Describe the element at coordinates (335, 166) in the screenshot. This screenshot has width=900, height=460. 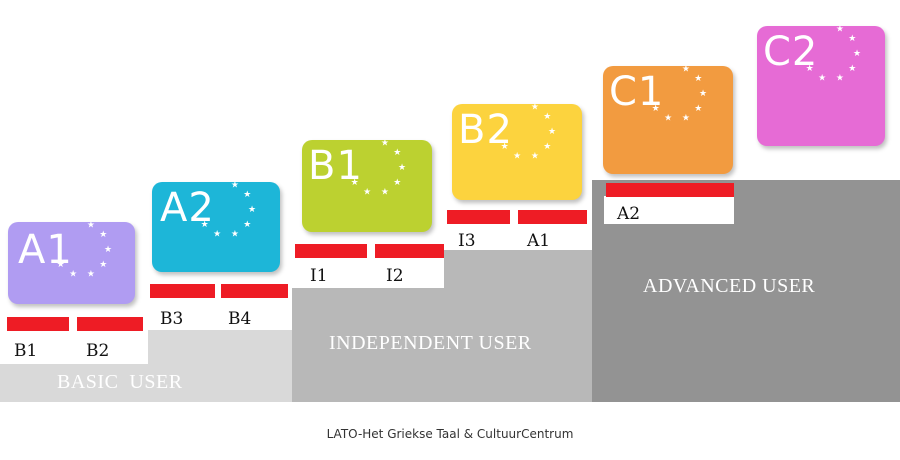
I see `level-label-b1: B1` at that location.